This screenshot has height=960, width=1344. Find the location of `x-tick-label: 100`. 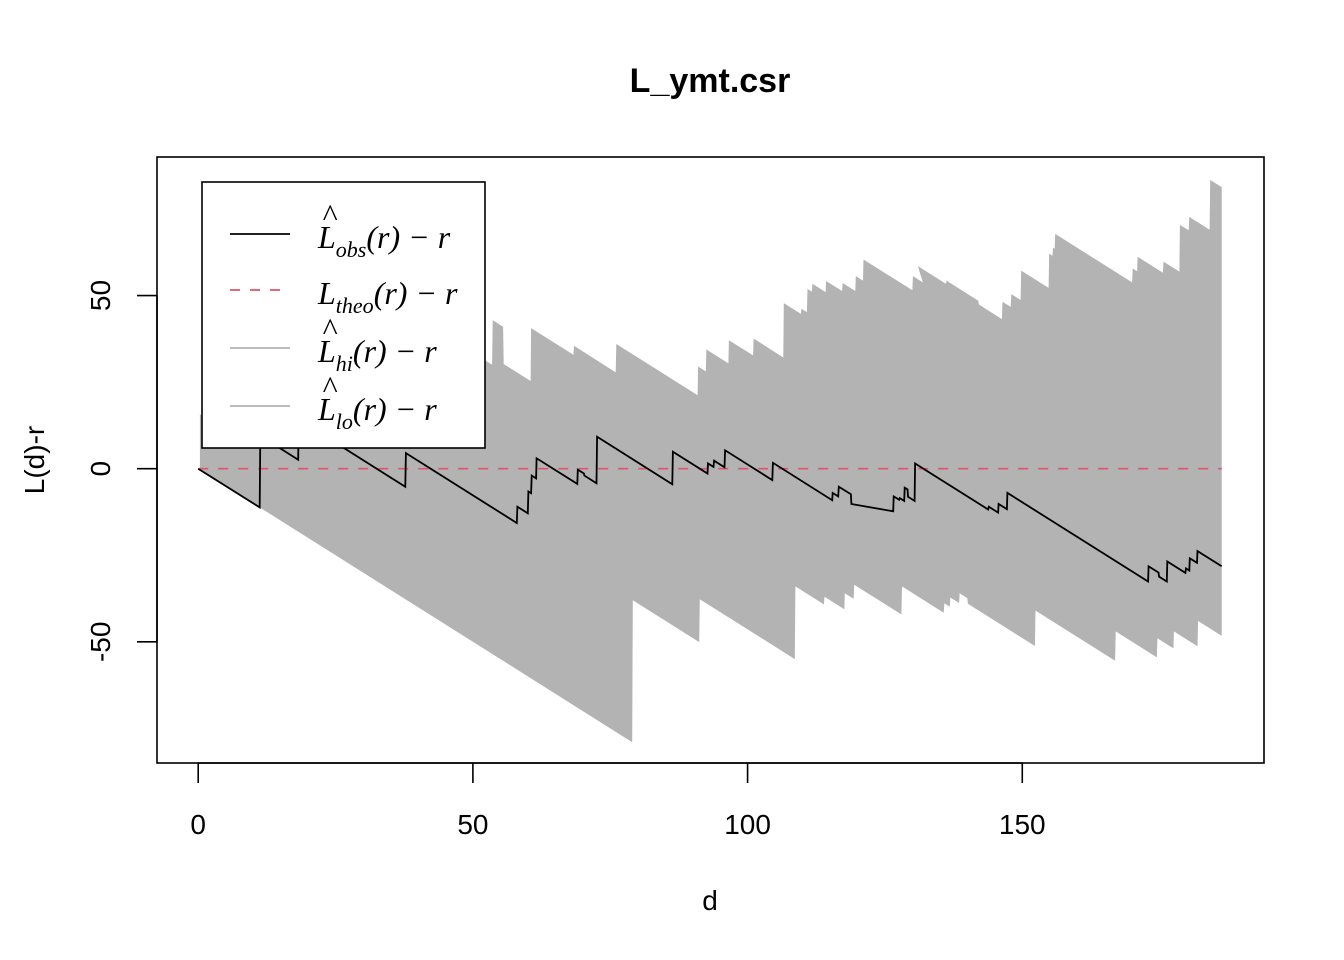

x-tick-label: 100 is located at coordinates (747, 824).